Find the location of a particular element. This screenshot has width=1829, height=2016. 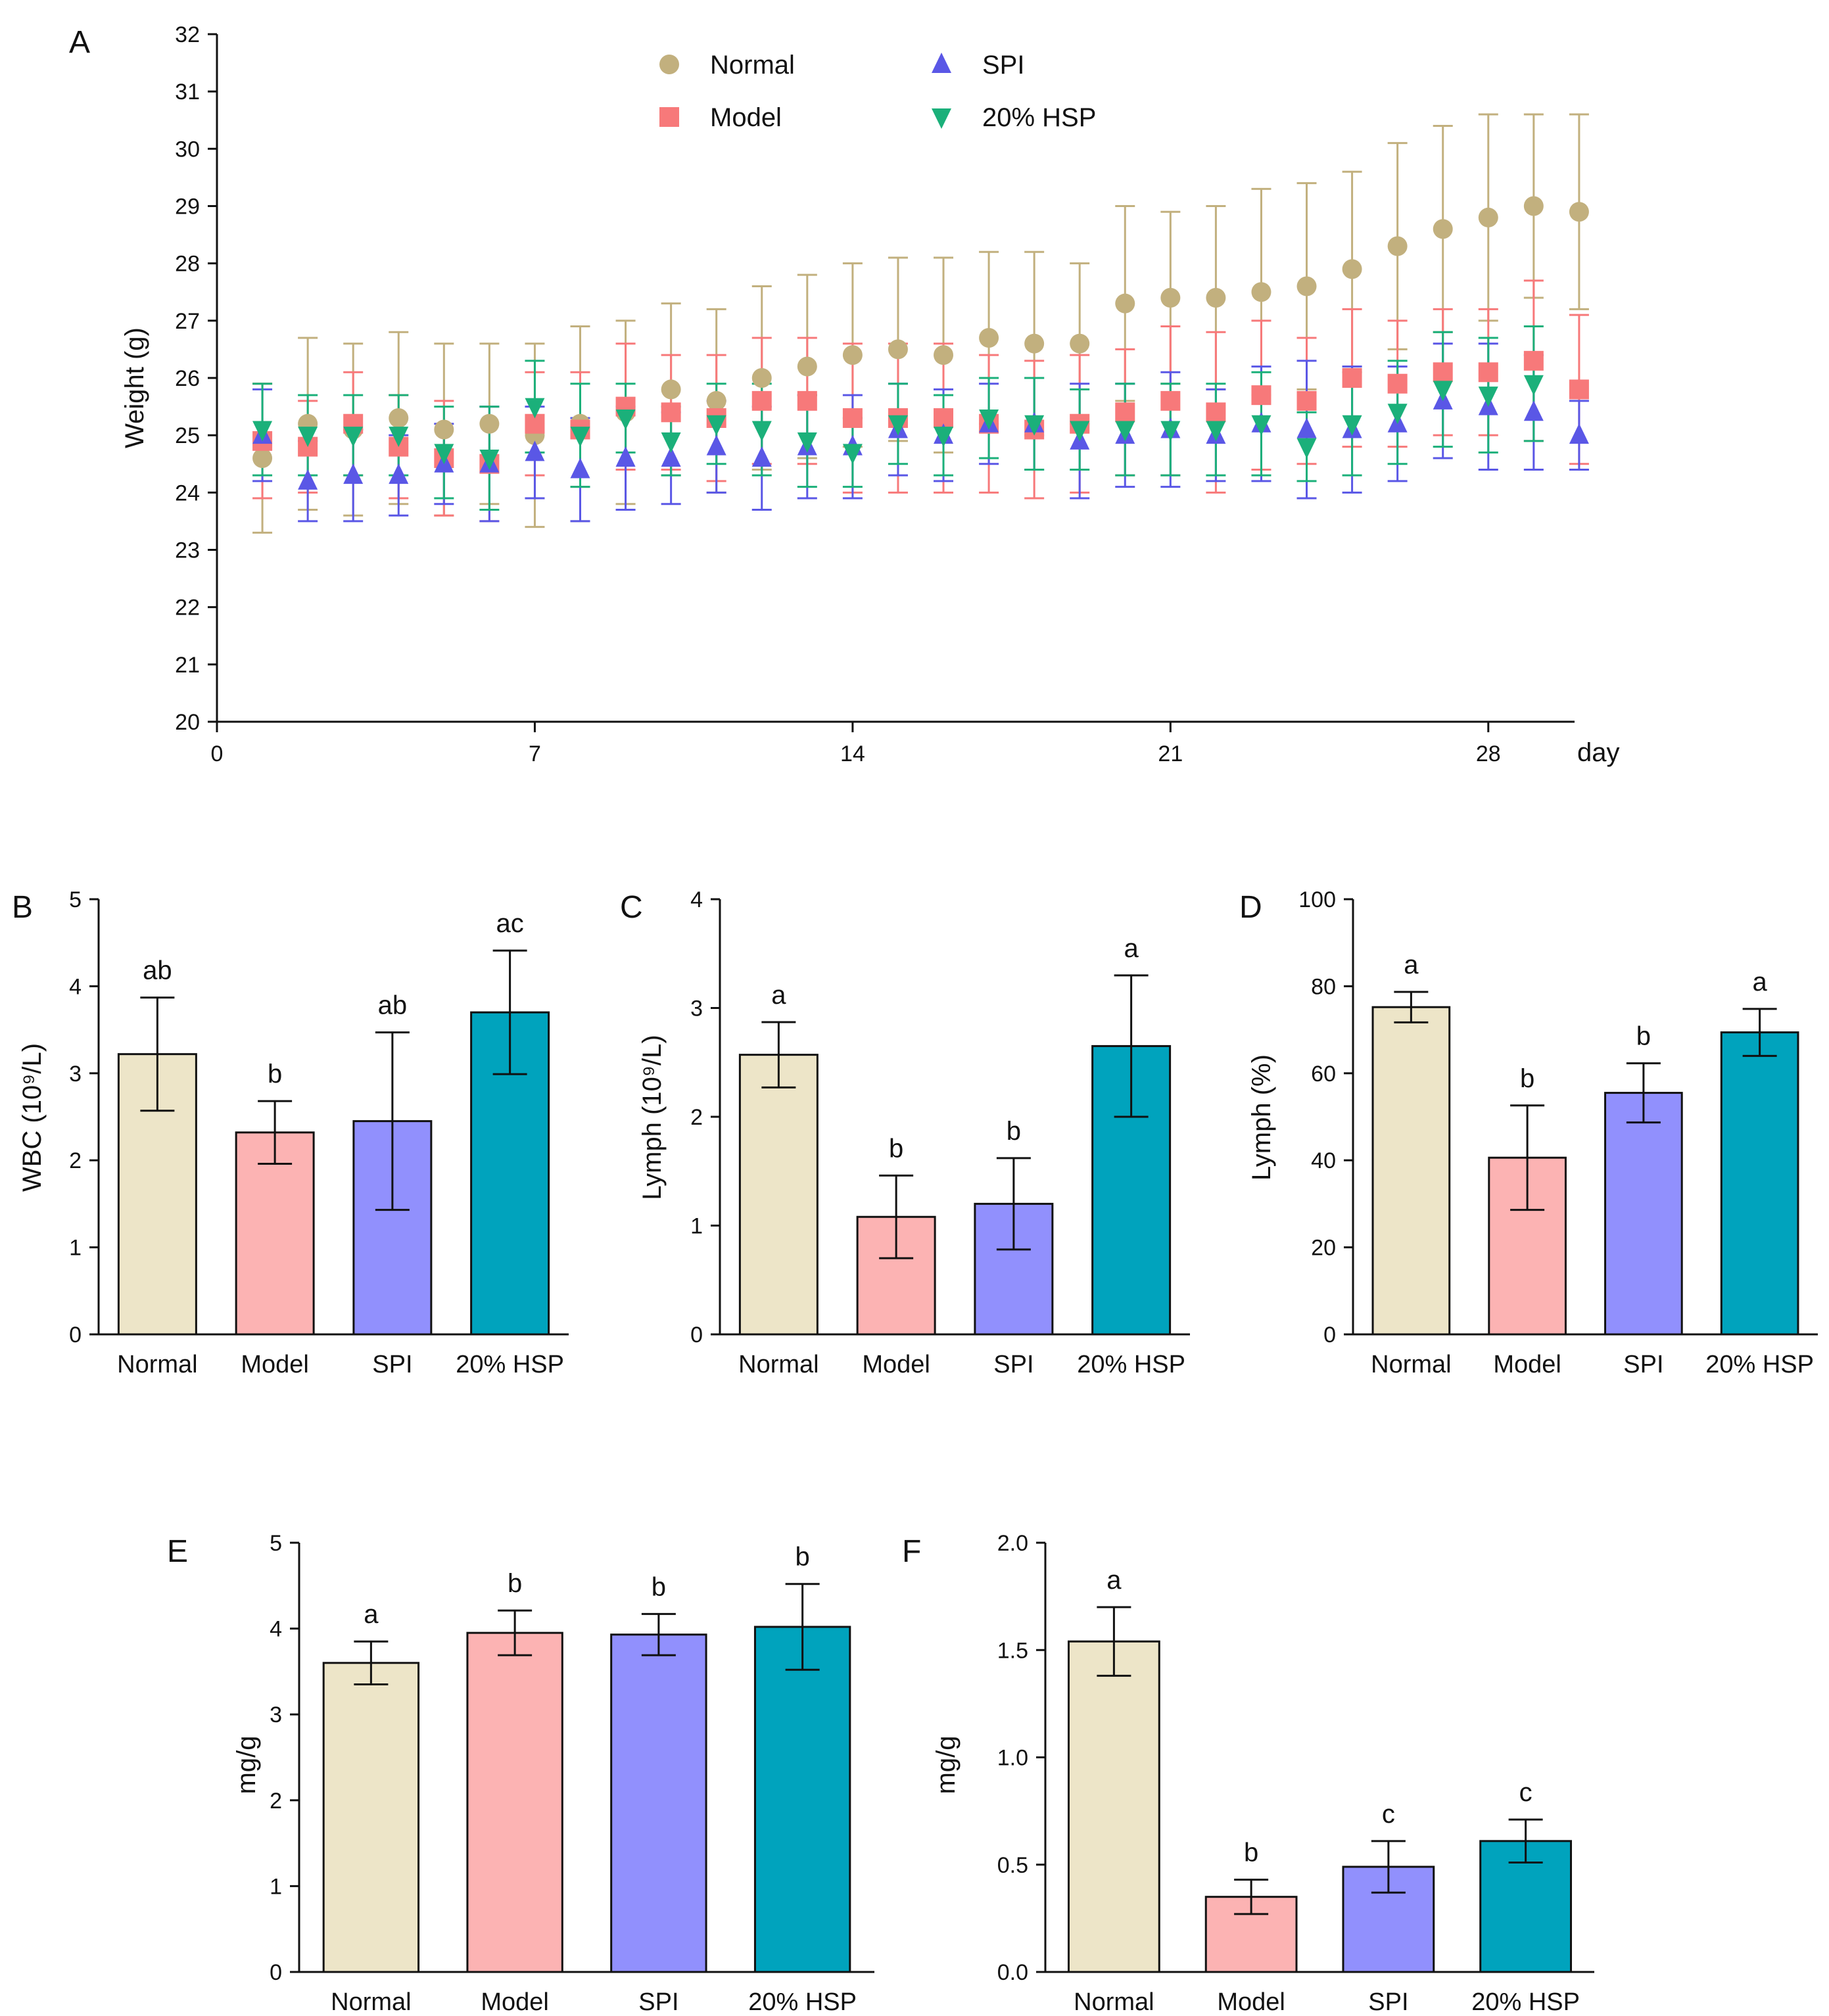

panel-a-y-tick-label: 28 is located at coordinates (187, 264).